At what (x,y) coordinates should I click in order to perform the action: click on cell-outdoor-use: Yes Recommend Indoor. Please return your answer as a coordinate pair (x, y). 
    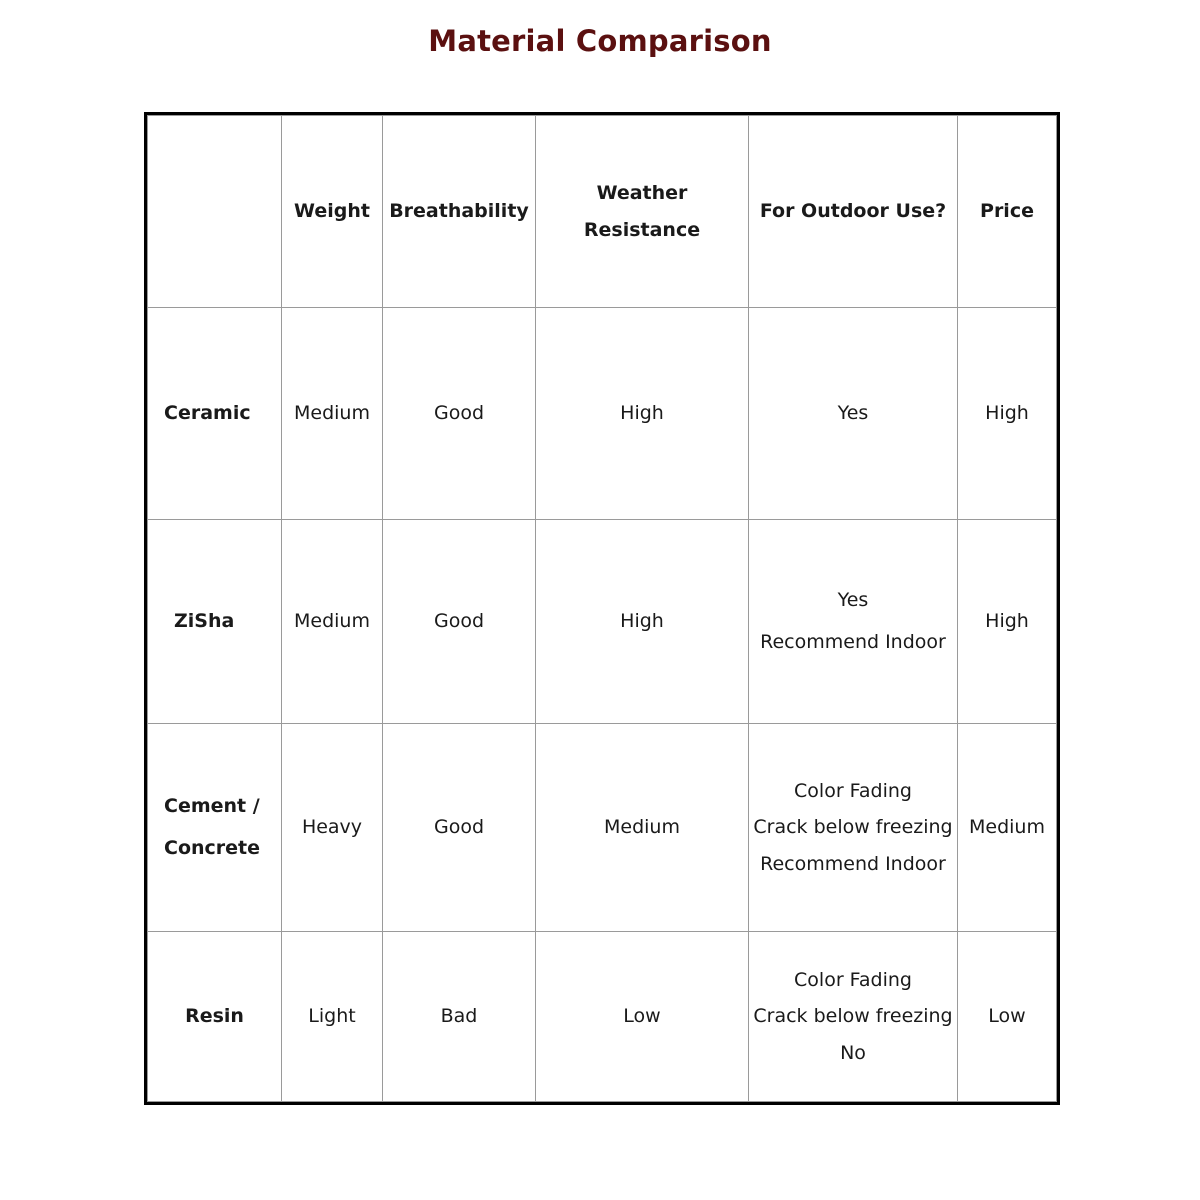
    Looking at the image, I should click on (853, 621).